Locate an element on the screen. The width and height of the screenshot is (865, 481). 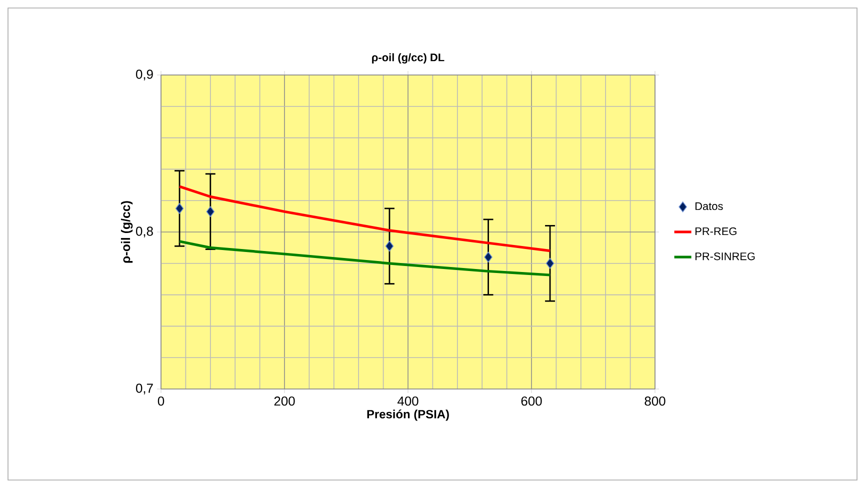
x-tick-label: 400 is located at coordinates (407, 401).